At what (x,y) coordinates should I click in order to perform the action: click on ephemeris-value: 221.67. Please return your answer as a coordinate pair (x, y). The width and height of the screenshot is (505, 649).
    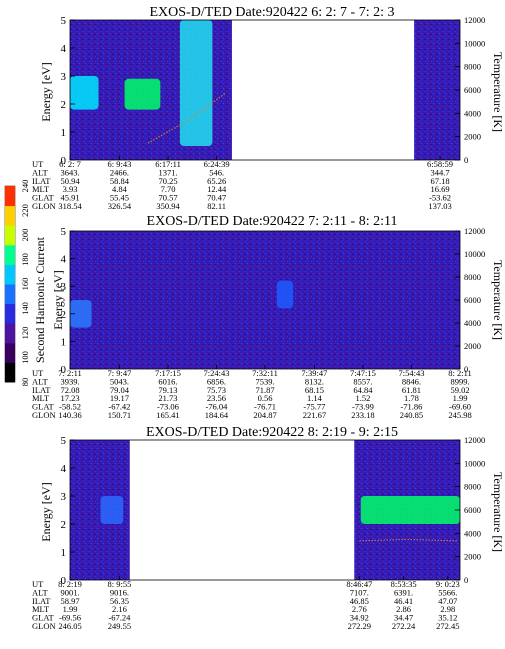
    Looking at the image, I should click on (314, 415).